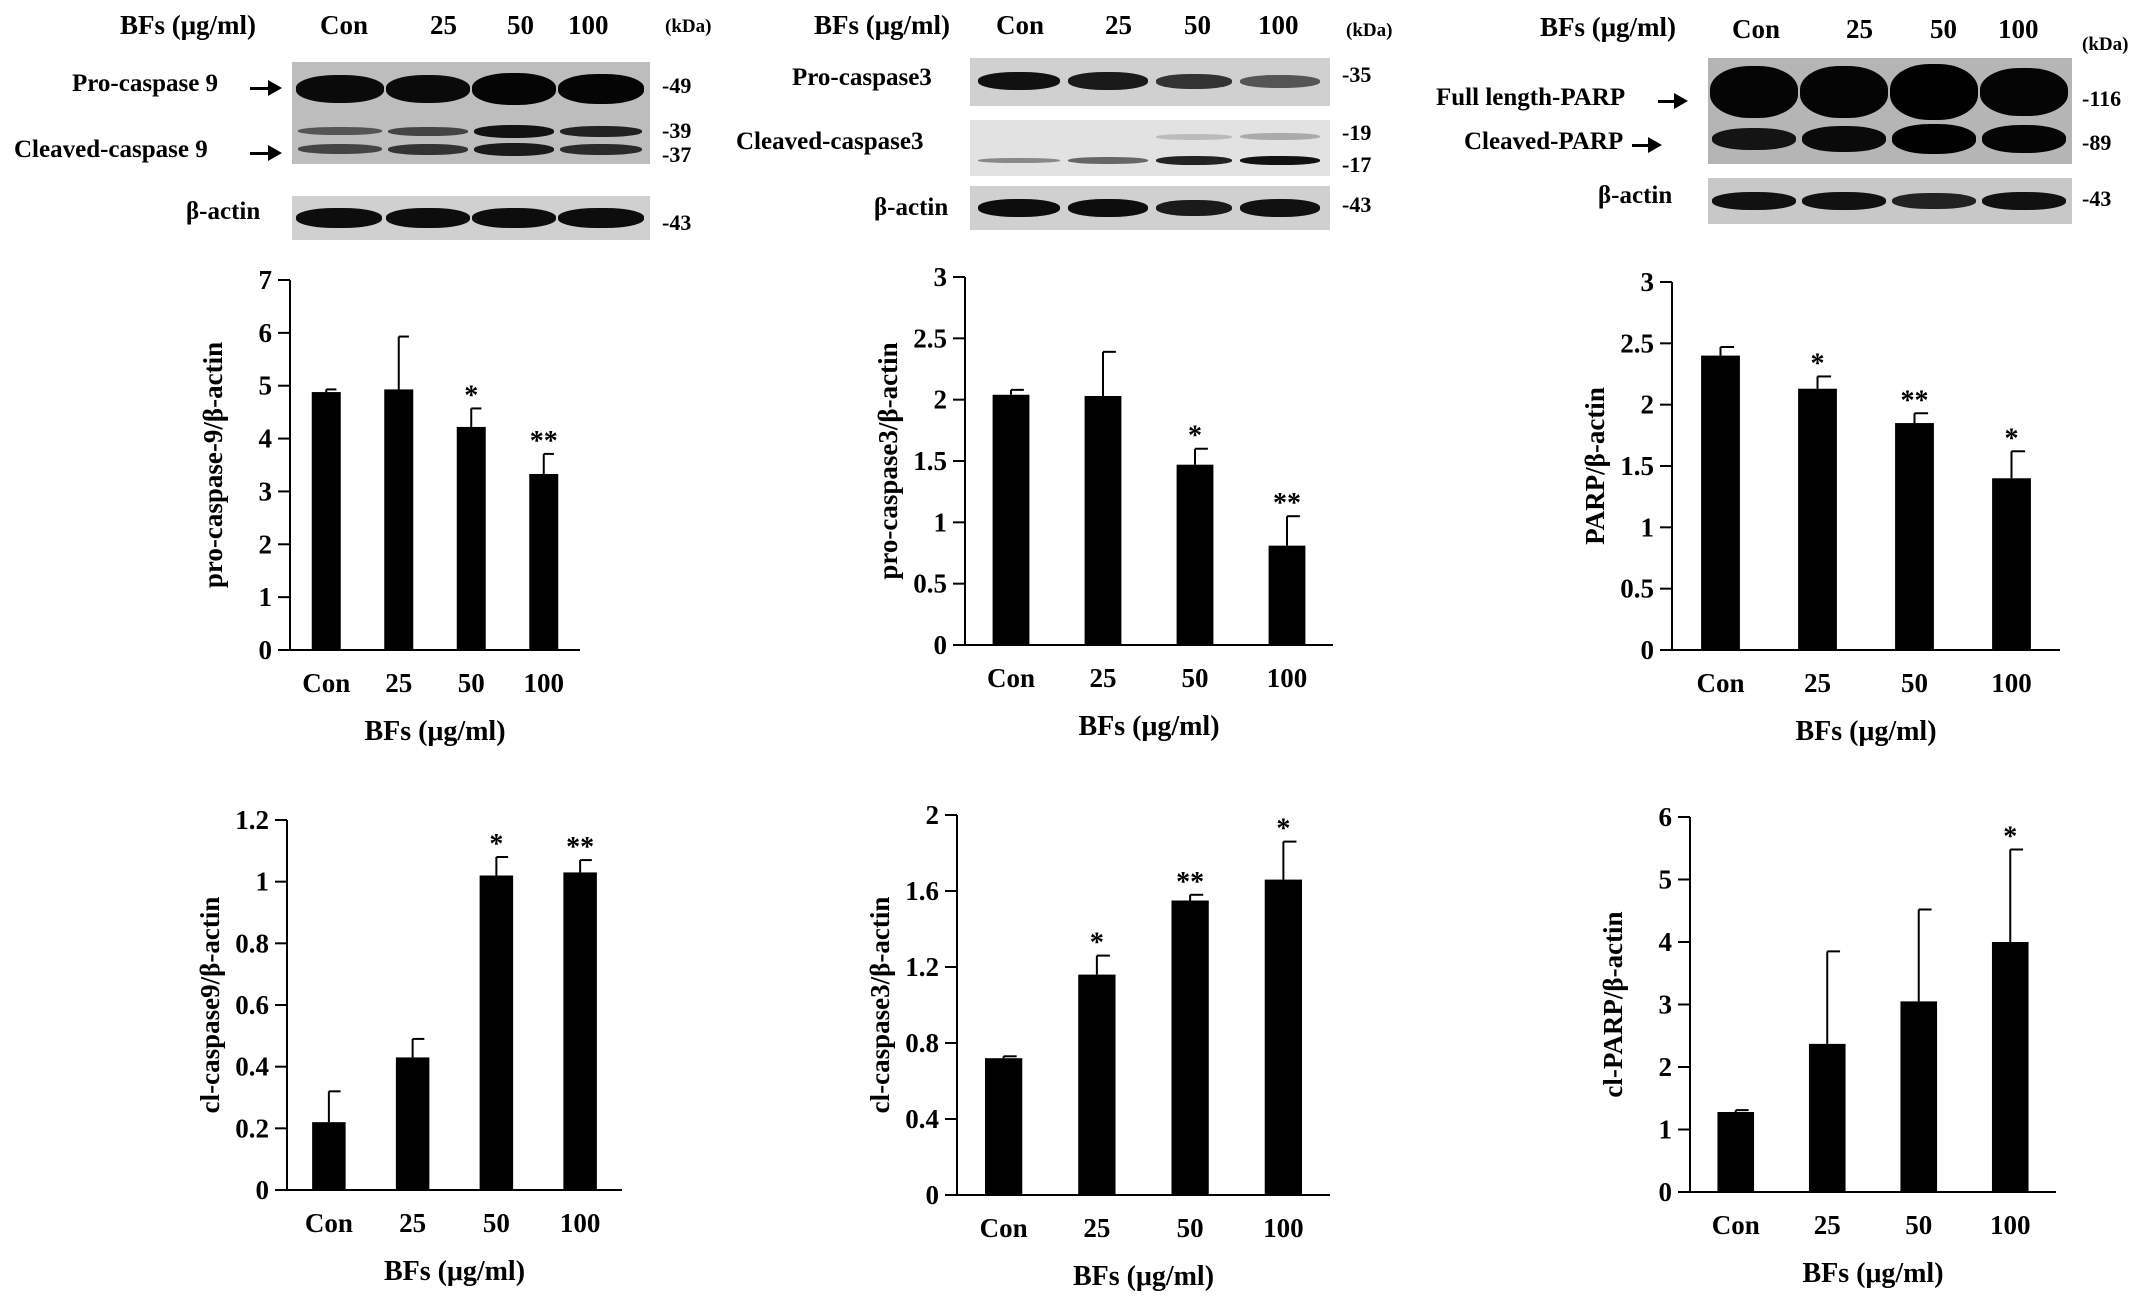 The image size is (2150, 1302). Describe the element at coordinates (930, 461) in the screenshot. I see `y-tick-label: 1.5` at that location.